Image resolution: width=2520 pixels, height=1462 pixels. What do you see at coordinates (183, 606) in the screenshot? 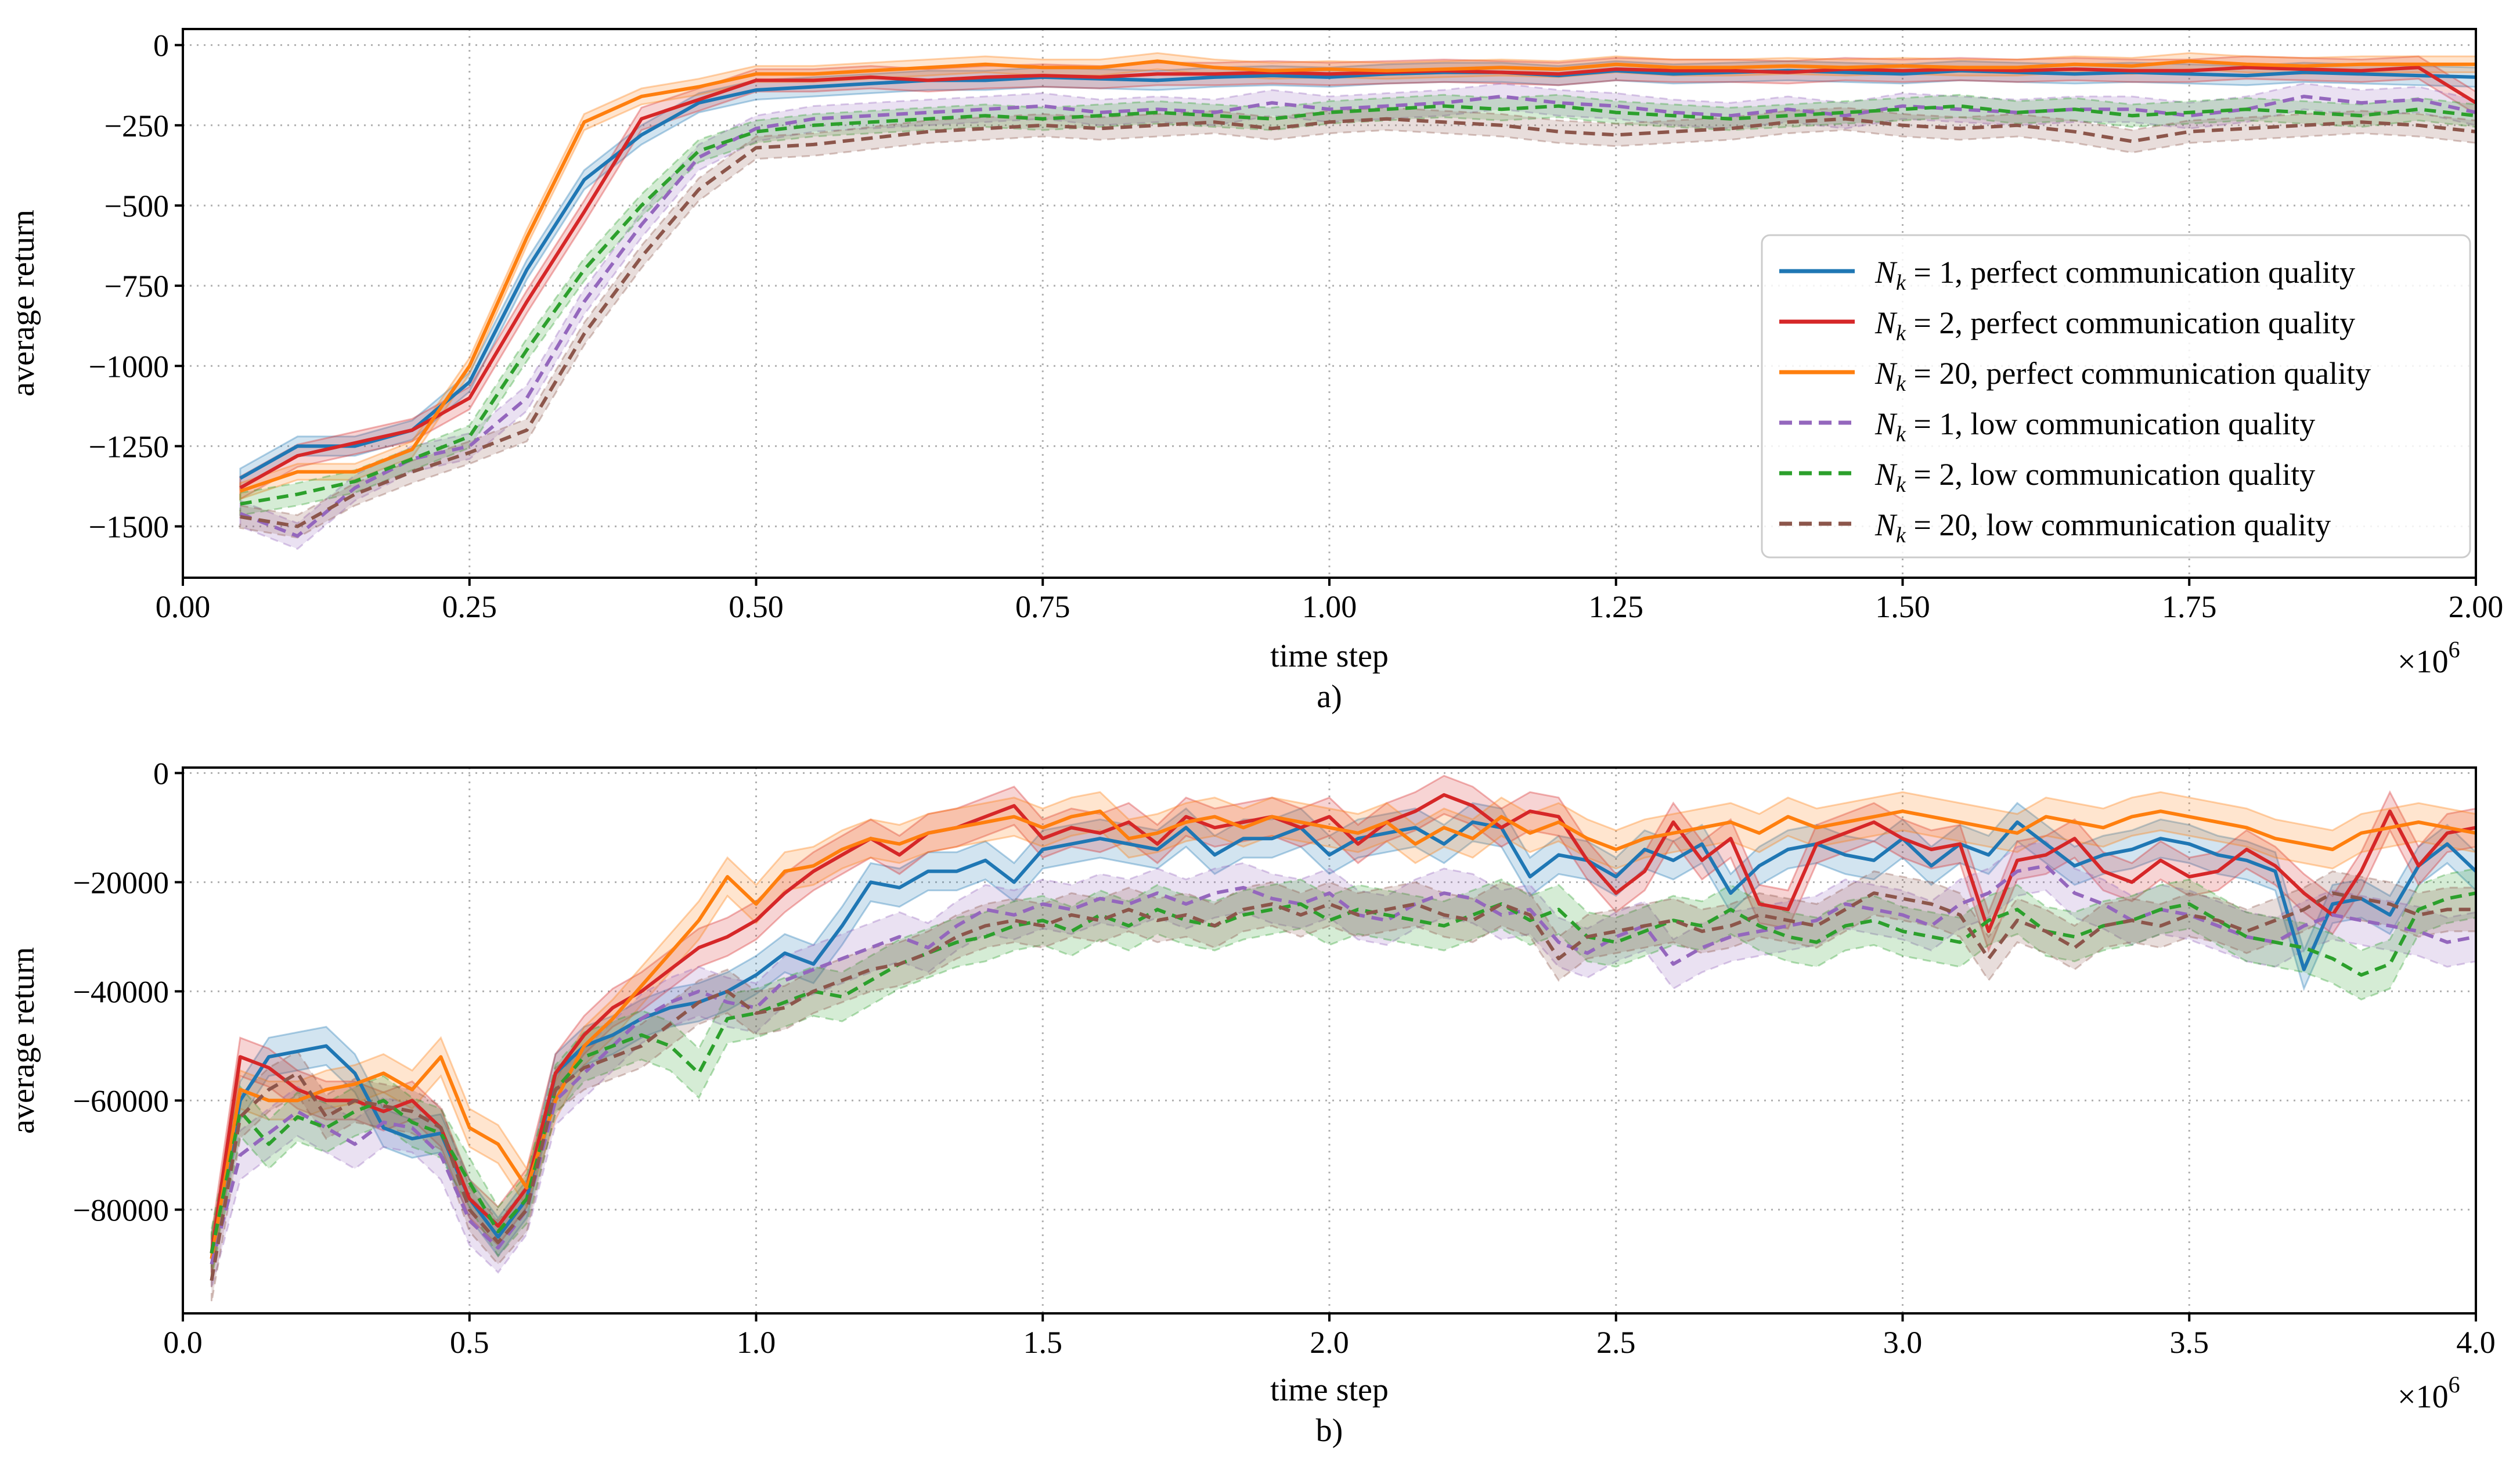
I see `x-tick-label: 0.00` at bounding box center [183, 606].